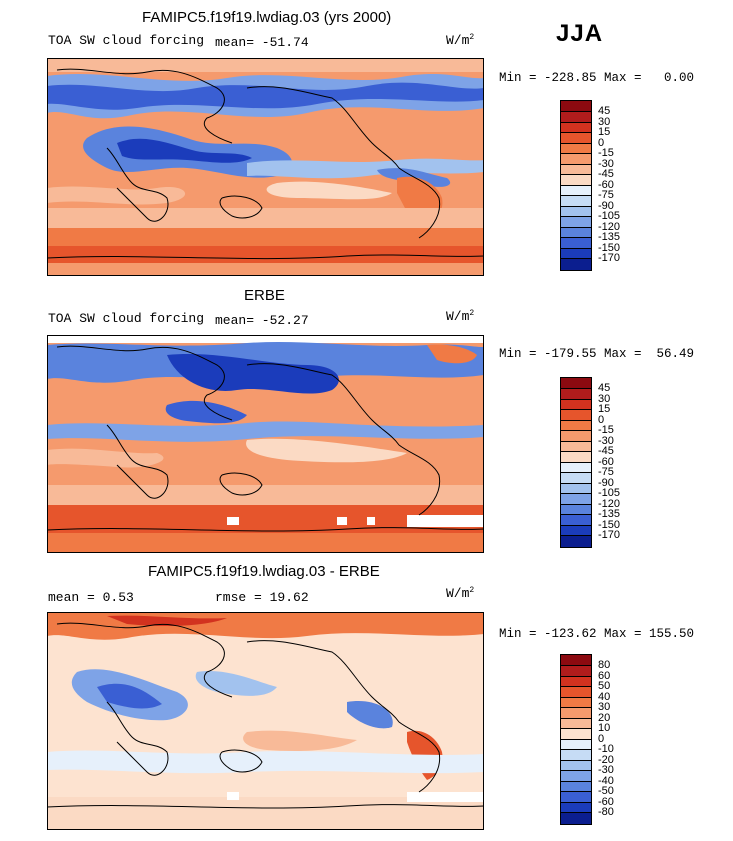  Describe the element at coordinates (460, 316) in the screenshot. I see `panel-2-units: W/m2` at that location.